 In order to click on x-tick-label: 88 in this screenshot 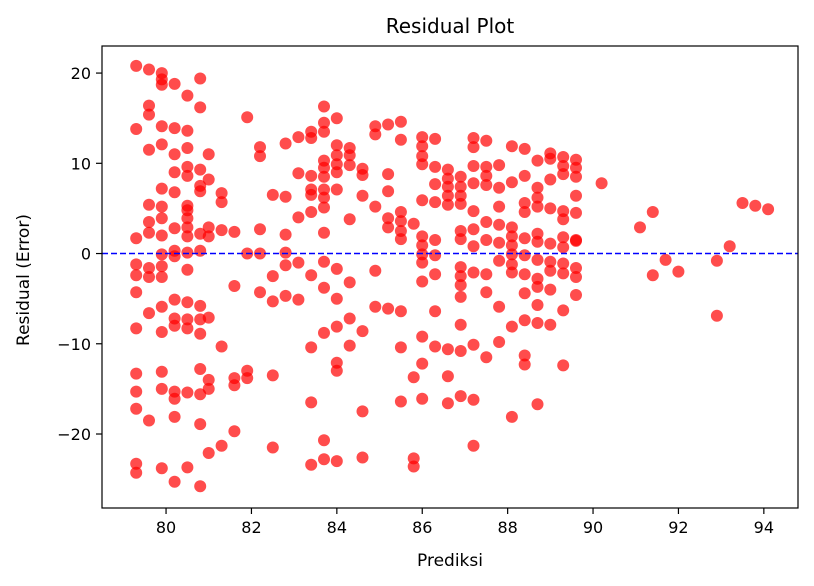, I will do `click(507, 527)`.